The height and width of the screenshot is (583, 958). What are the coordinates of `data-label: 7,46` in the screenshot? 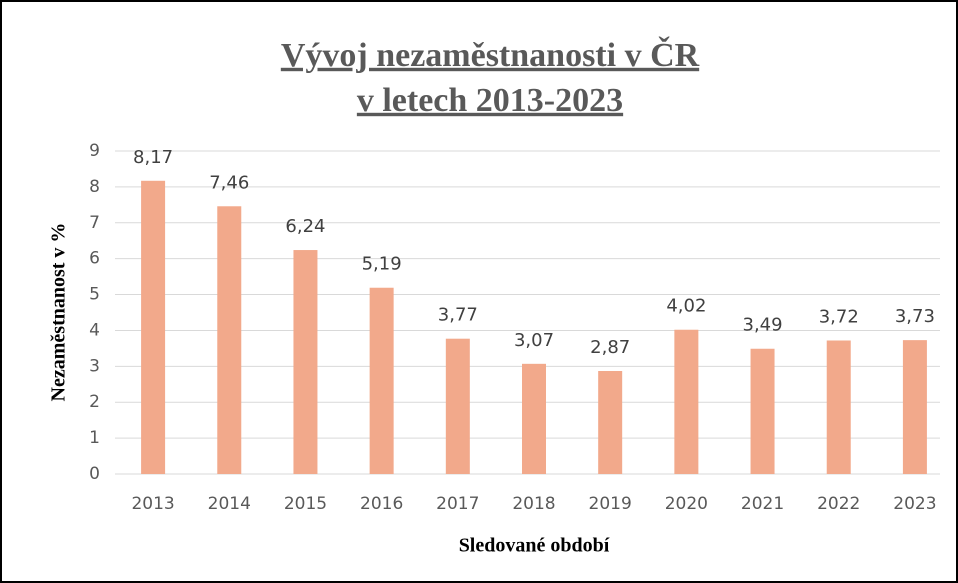 It's located at (229, 182).